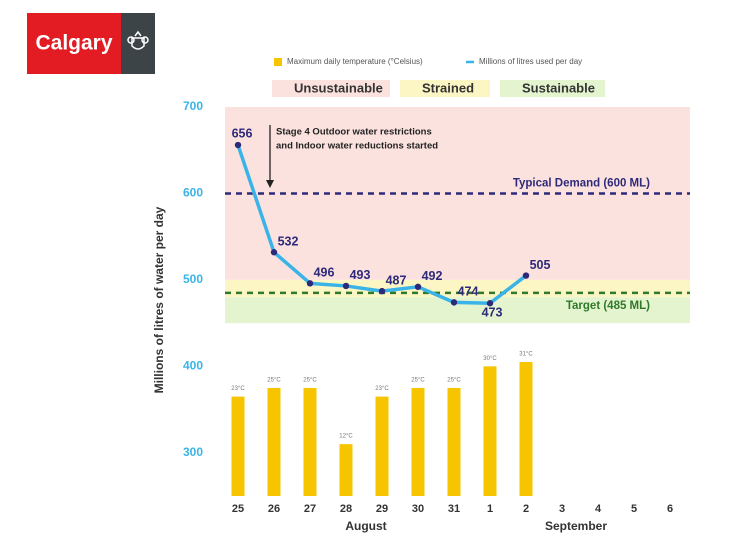  What do you see at coordinates (159, 299) in the screenshot?
I see `y-axis-label: Millions of litres of water per day` at bounding box center [159, 299].